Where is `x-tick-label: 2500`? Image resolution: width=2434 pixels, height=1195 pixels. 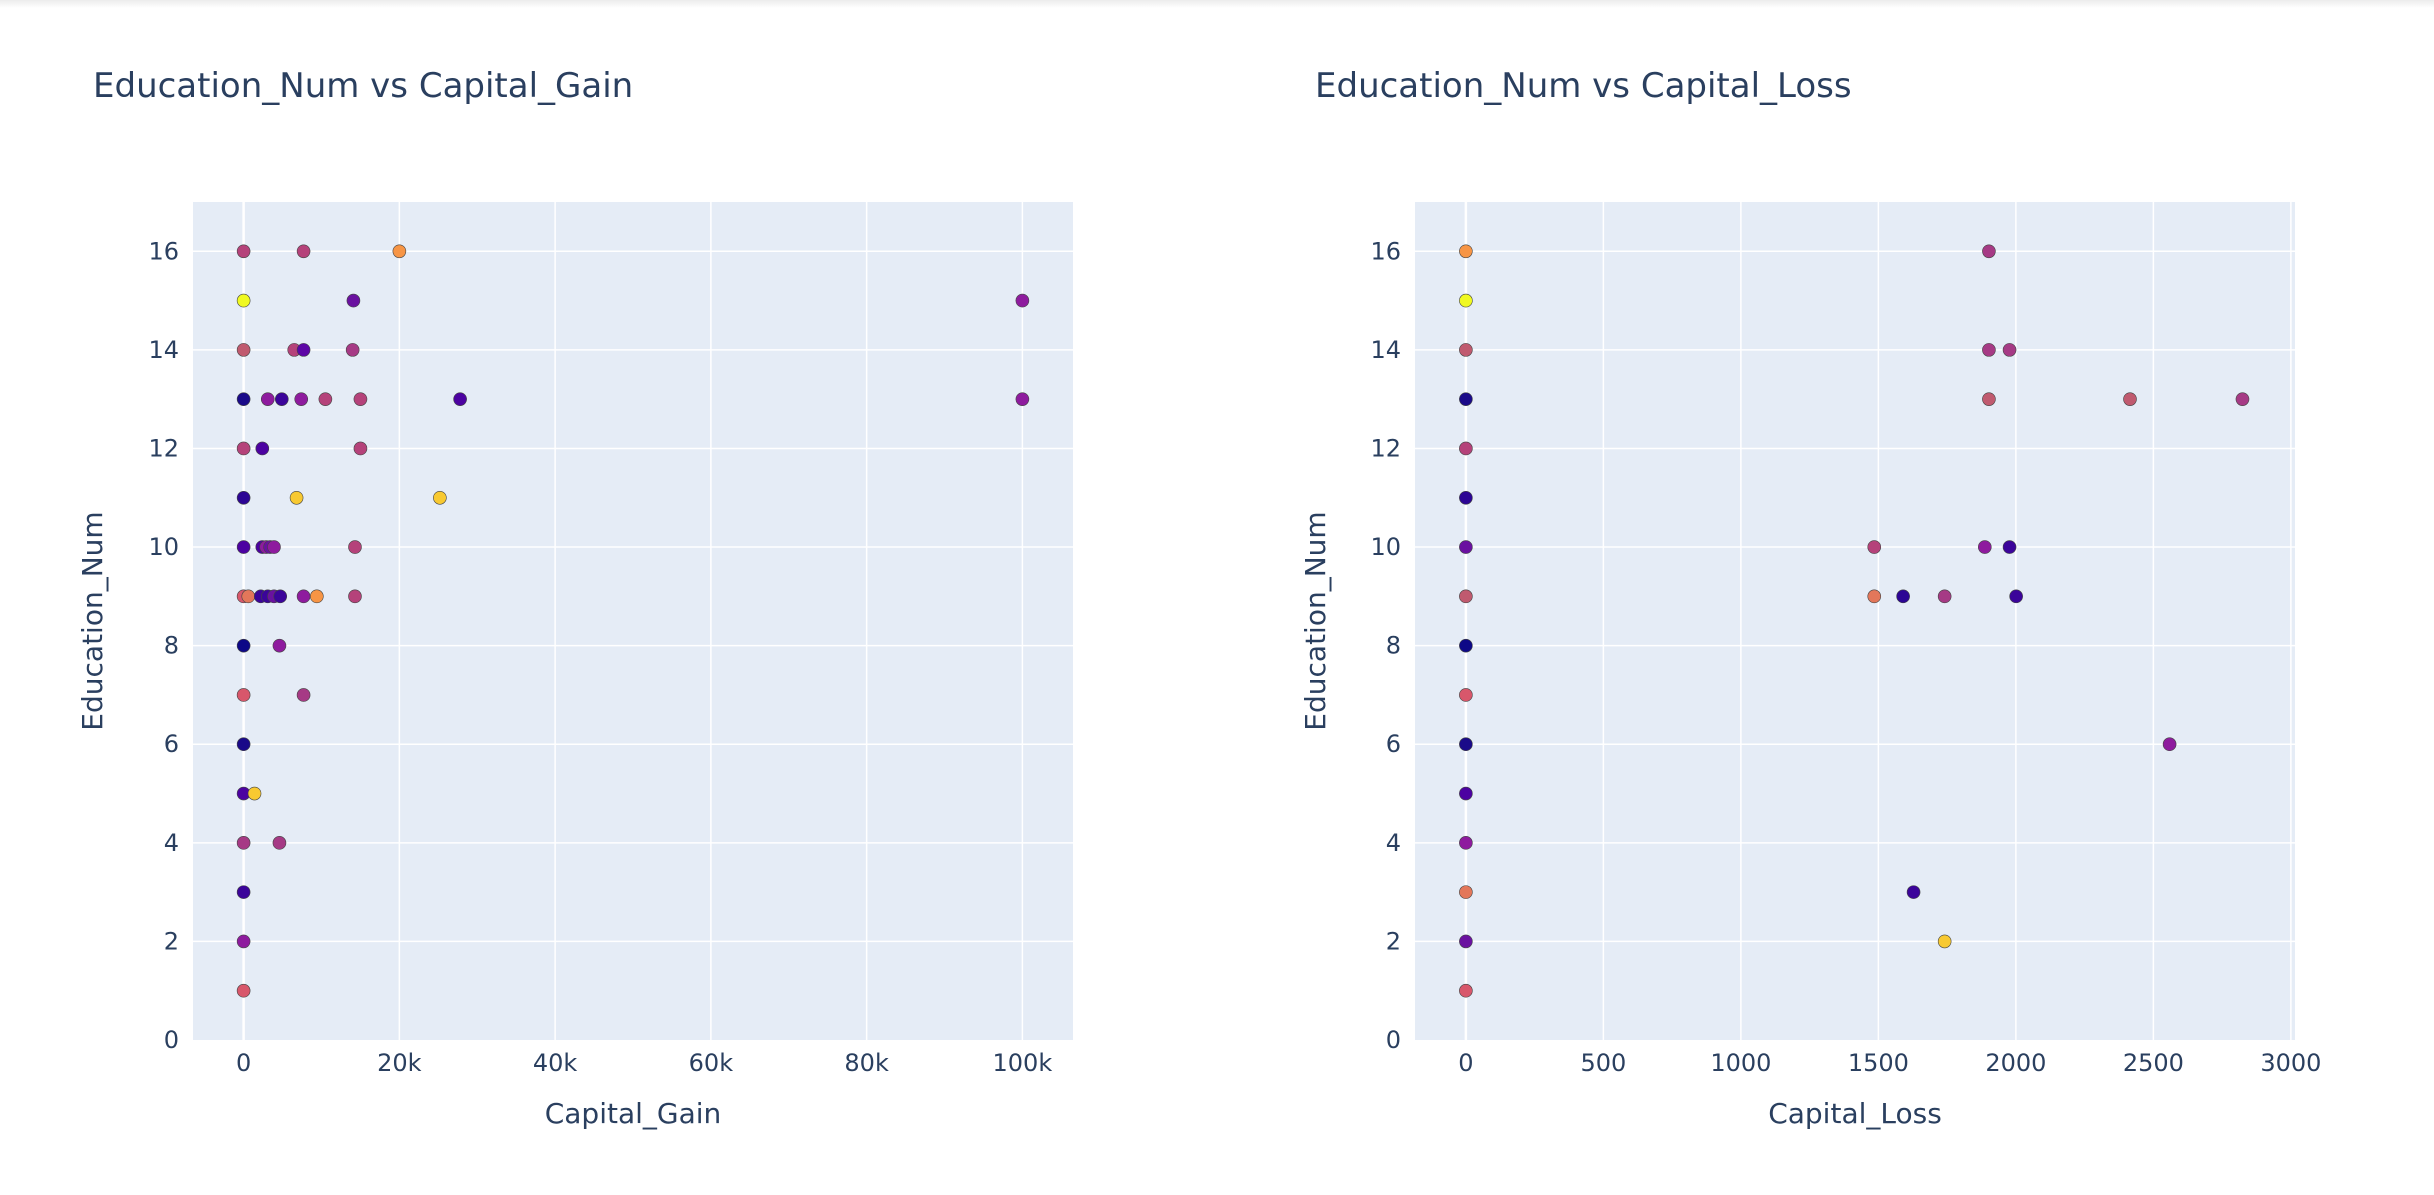 x-tick-label: 2500 is located at coordinates (2153, 1063).